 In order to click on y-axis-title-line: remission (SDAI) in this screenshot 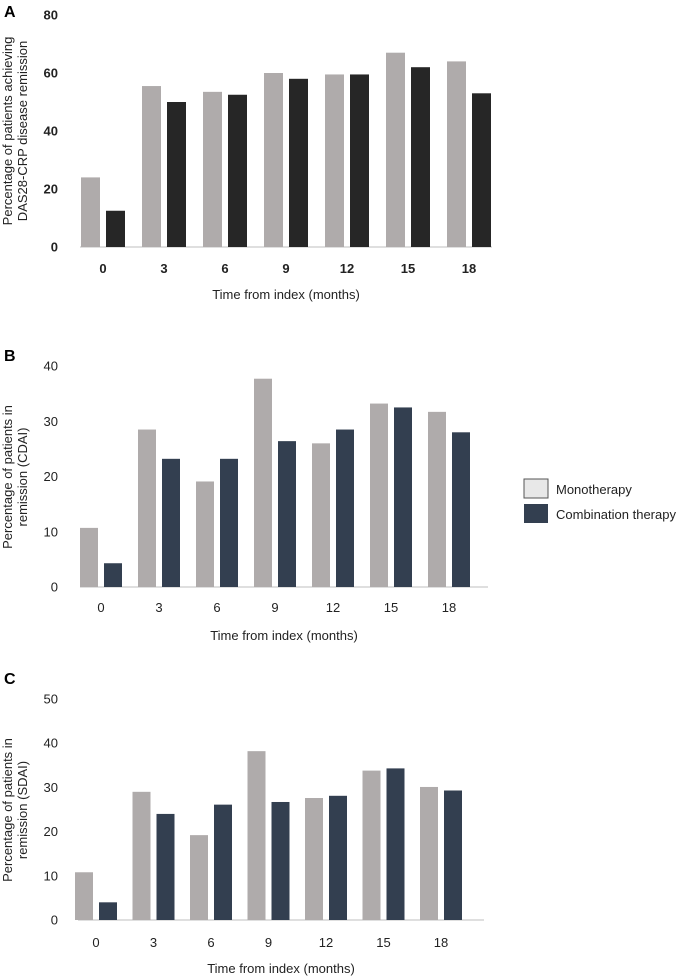, I will do `click(22, 810)`.